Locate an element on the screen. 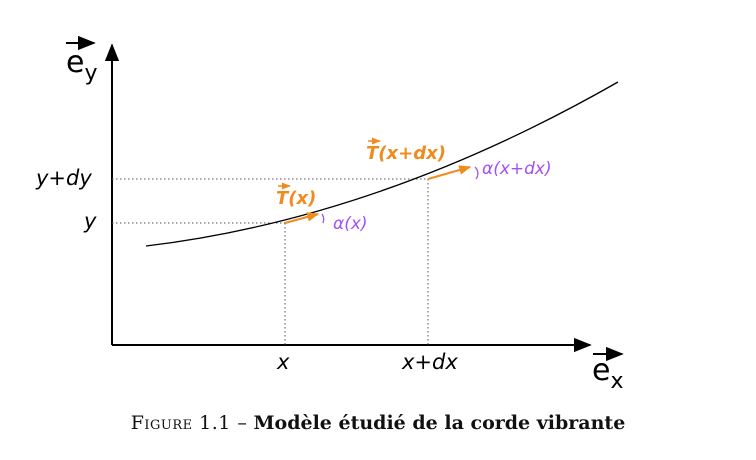 The image size is (756, 460). svg-text: ex is located at coordinates (608, 373).